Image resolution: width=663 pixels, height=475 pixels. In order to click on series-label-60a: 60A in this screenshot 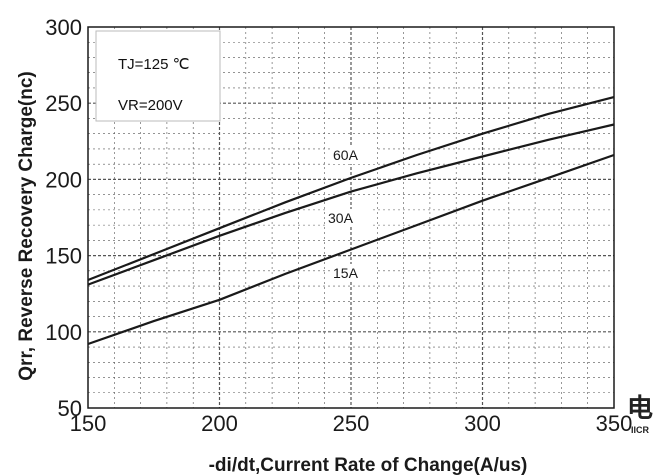, I will do `click(346, 155)`.